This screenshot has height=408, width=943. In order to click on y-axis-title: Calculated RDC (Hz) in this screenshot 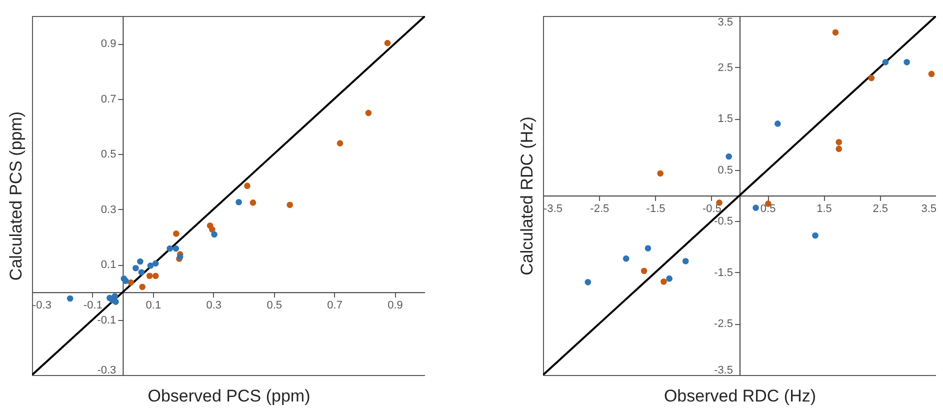, I will do `click(527, 196)`.